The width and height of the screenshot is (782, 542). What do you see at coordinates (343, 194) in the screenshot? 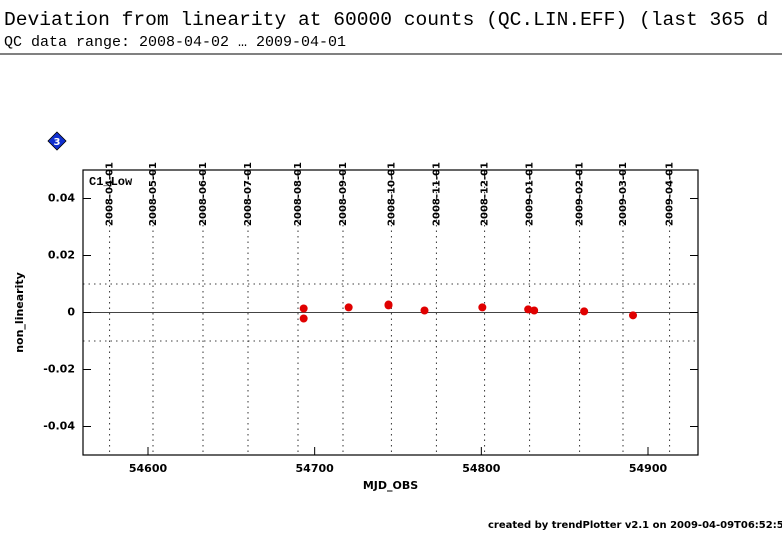
I see `x2-tick-label: 2008-09-01` at bounding box center [343, 194].